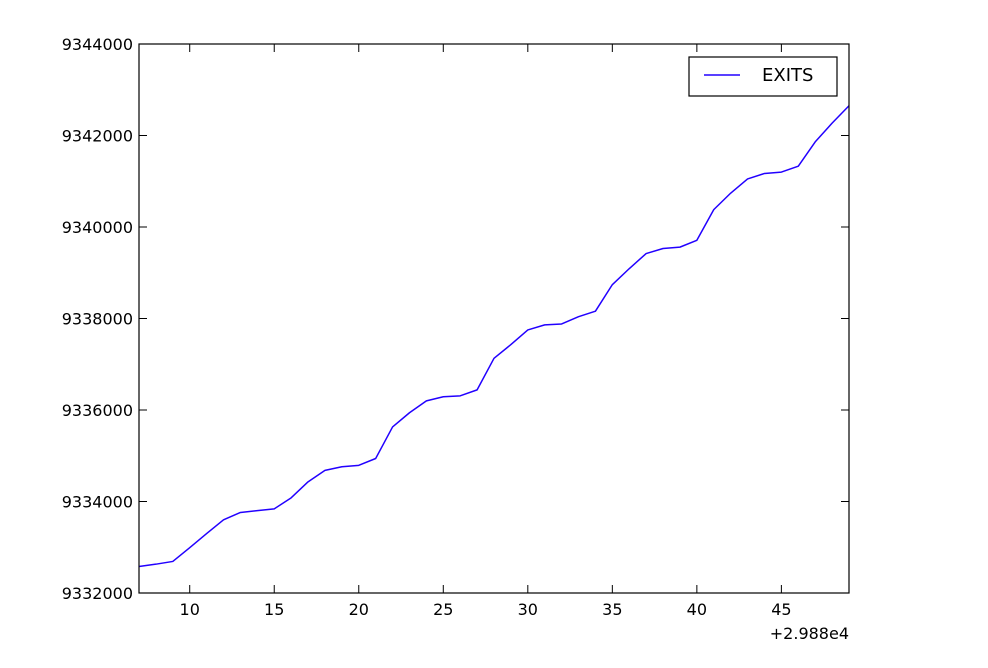 The image size is (988, 668). Describe the element at coordinates (97, 502) in the screenshot. I see `y-tick-label: 9334000` at that location.